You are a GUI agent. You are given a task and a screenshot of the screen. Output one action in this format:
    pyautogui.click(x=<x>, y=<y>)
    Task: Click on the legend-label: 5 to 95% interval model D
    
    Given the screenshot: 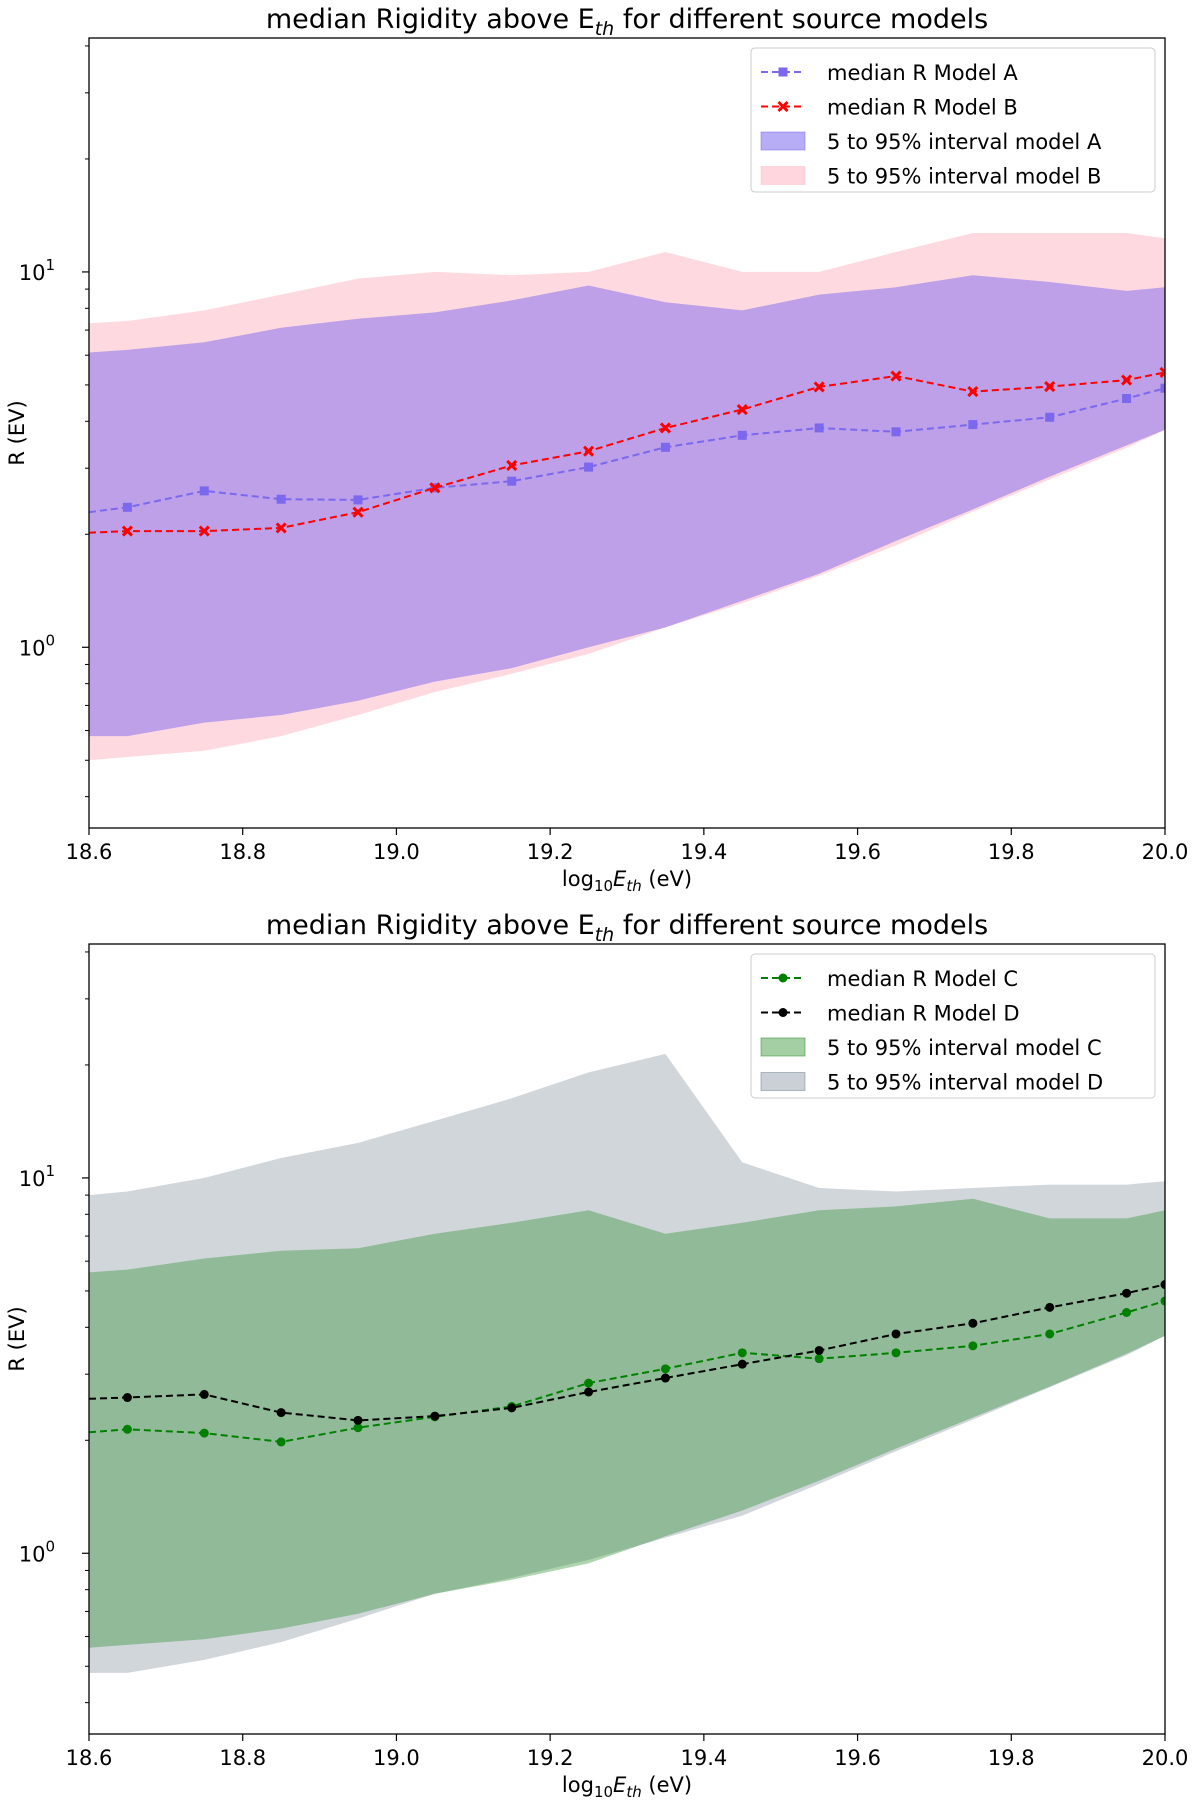 What is the action you would take?
    pyautogui.click(x=965, y=1083)
    